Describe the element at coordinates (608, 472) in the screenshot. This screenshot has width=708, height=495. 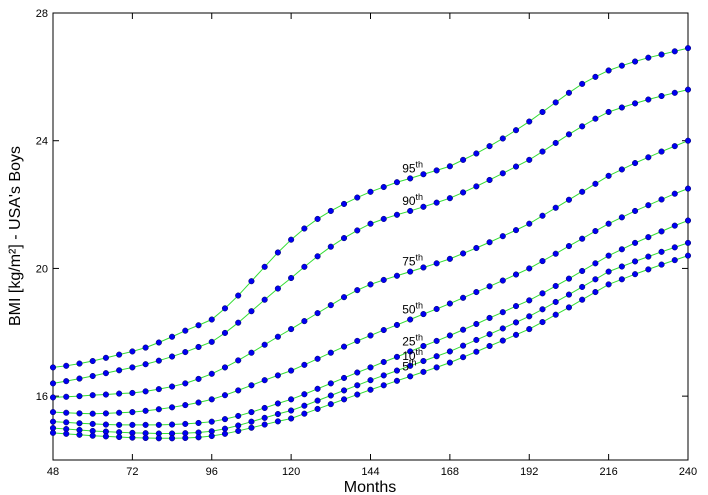
I see `x-tick-label: 216` at that location.